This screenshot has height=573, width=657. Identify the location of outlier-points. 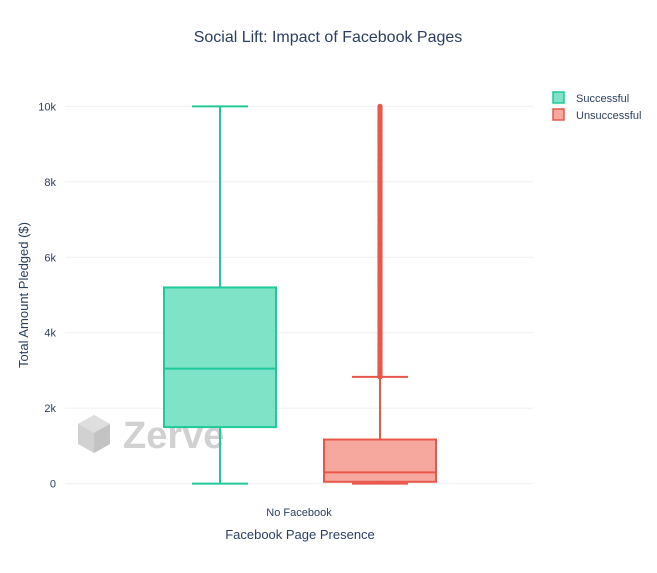
(380, 241).